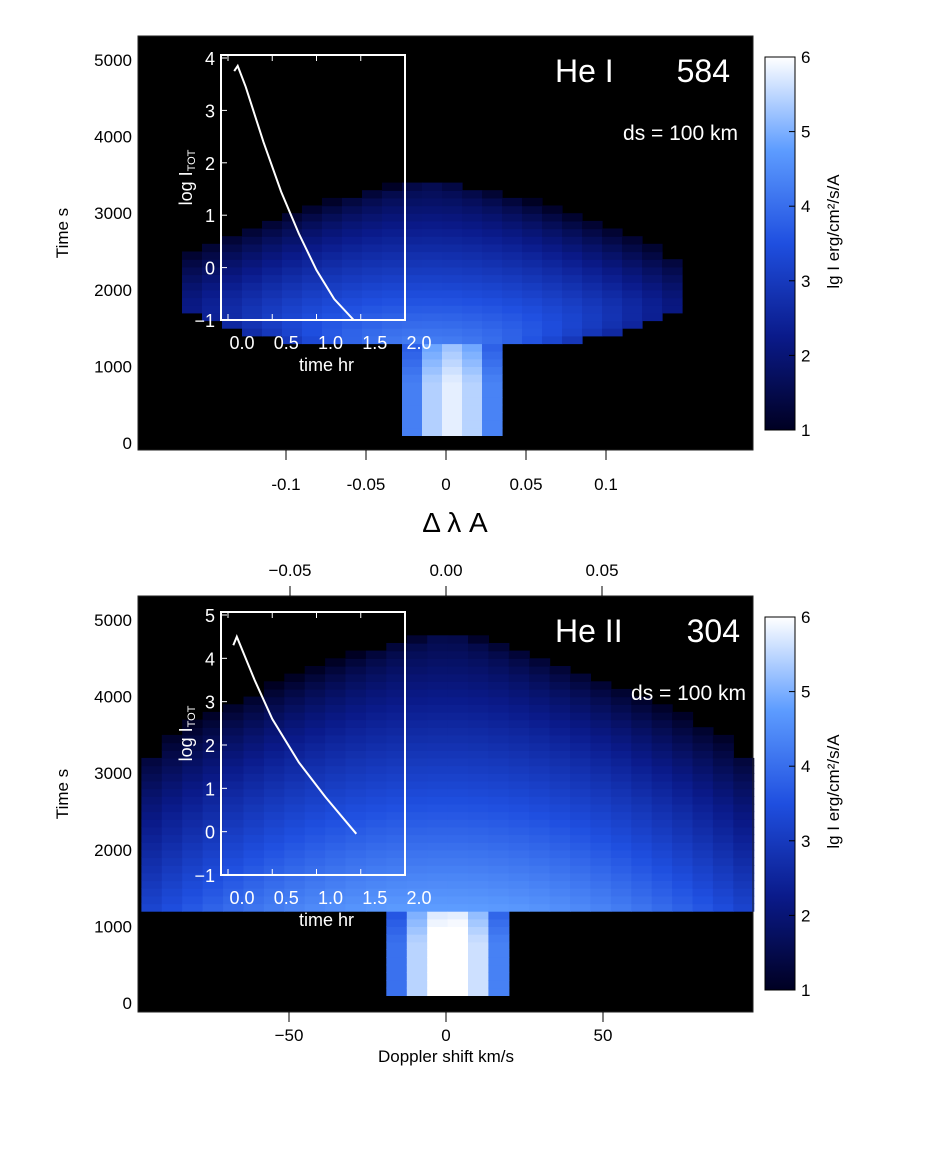 Image resolution: width=926 pixels, height=1158 pixels. What do you see at coordinates (805, 57) in the screenshot?
I see `colorbar-tick-label: 6` at bounding box center [805, 57].